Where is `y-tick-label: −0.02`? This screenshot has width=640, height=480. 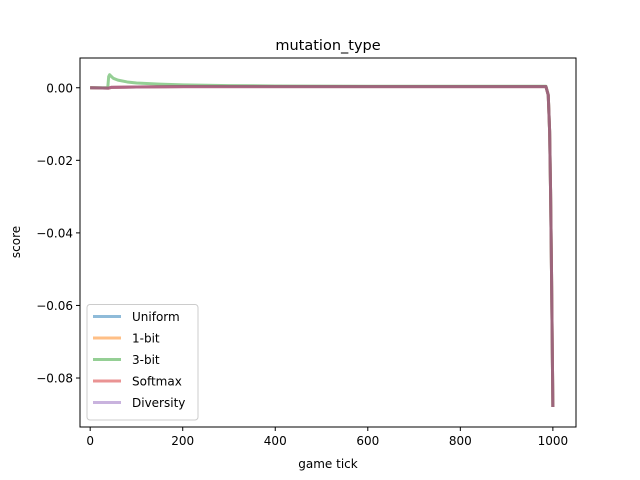 y-tick-label: −0.02 is located at coordinates (54, 161).